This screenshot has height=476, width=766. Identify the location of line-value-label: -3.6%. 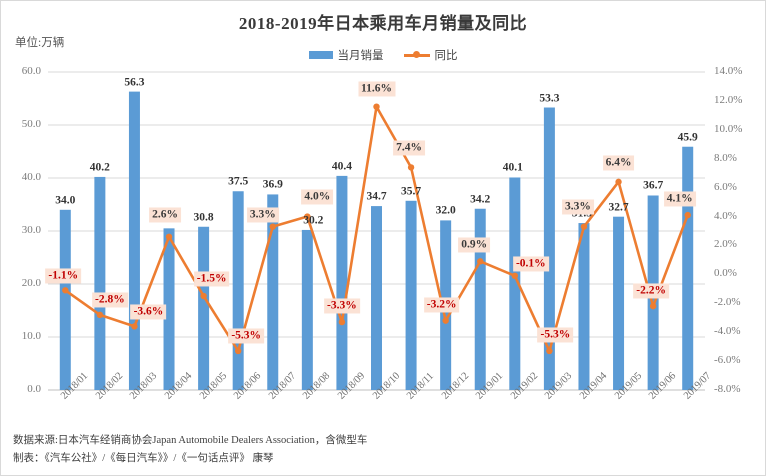
(148, 312).